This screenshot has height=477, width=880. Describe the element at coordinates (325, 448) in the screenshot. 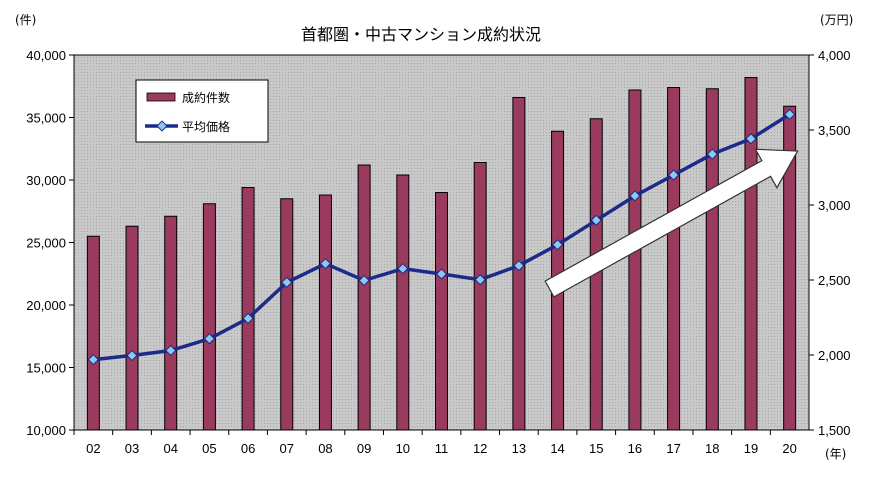

I see `x-tick-label: 08` at that location.